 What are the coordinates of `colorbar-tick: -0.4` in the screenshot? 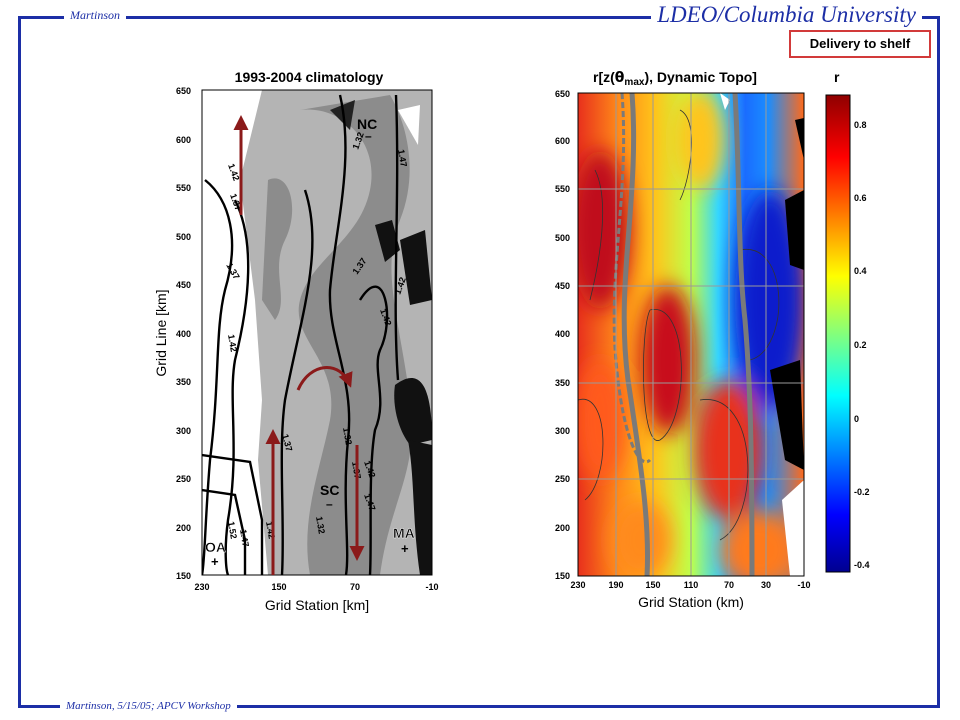 It's located at (862, 565).